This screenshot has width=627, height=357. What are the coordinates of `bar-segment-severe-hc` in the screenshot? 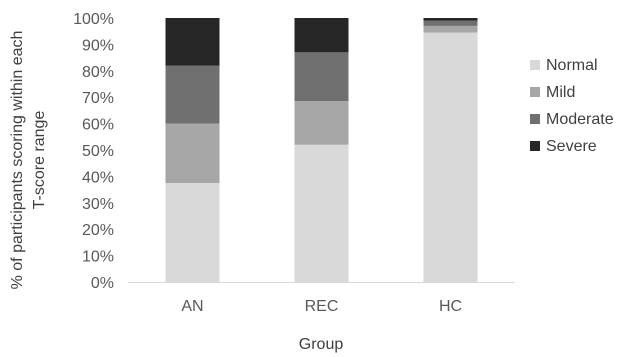 It's located at (450, 19).